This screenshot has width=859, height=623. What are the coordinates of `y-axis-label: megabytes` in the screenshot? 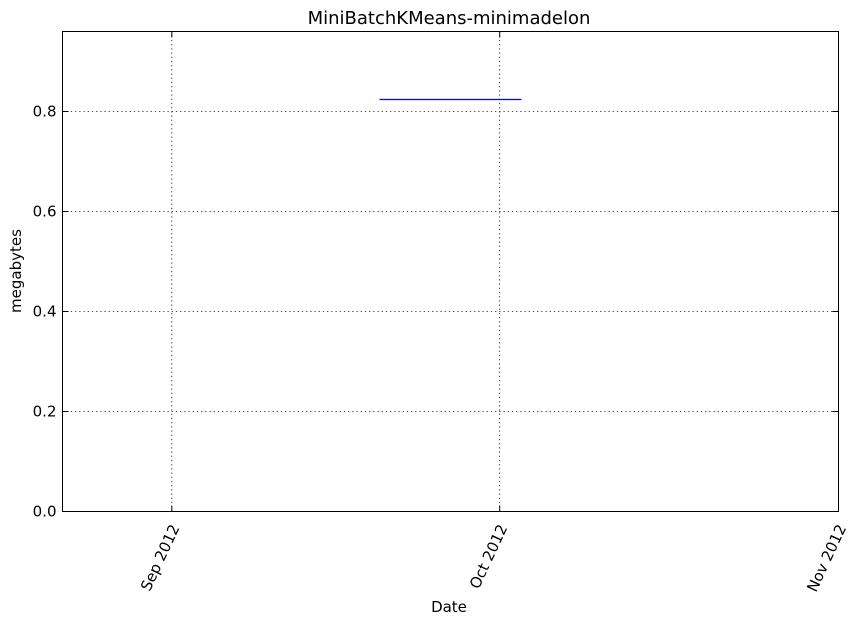 It's located at (16, 271).